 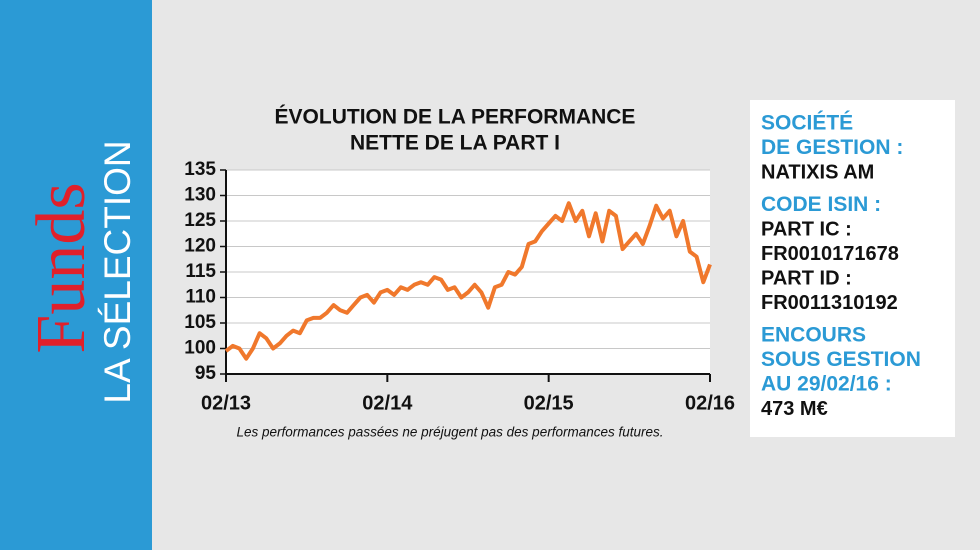 I want to click on info-text: FR0011310192, so click(x=829, y=303).